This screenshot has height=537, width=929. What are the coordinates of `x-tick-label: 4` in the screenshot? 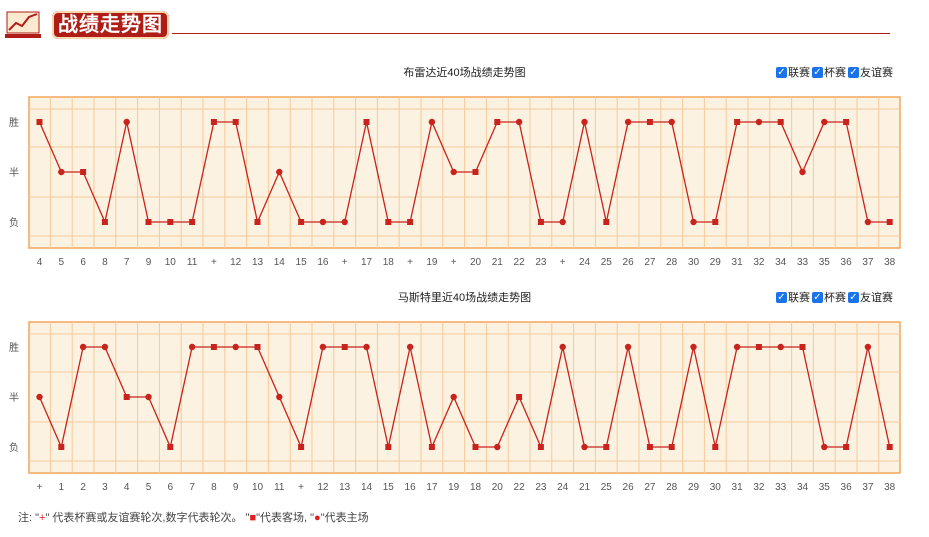 It's located at (40, 262).